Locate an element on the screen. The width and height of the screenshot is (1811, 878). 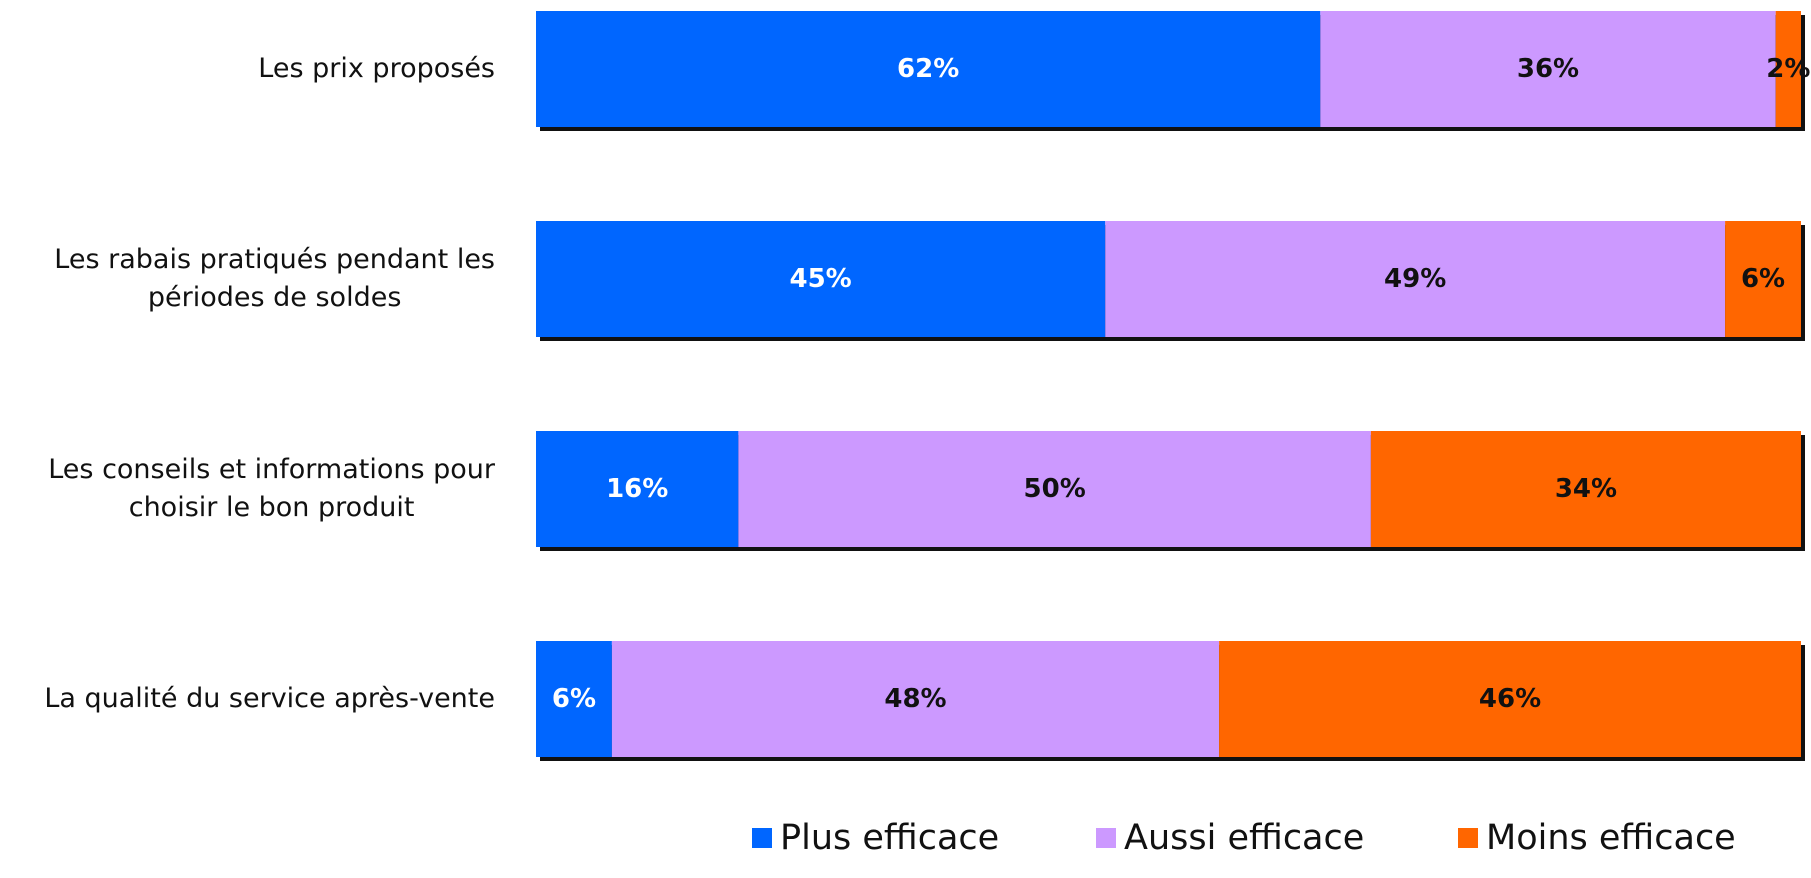
data-label: 49% is located at coordinates (1415, 279).